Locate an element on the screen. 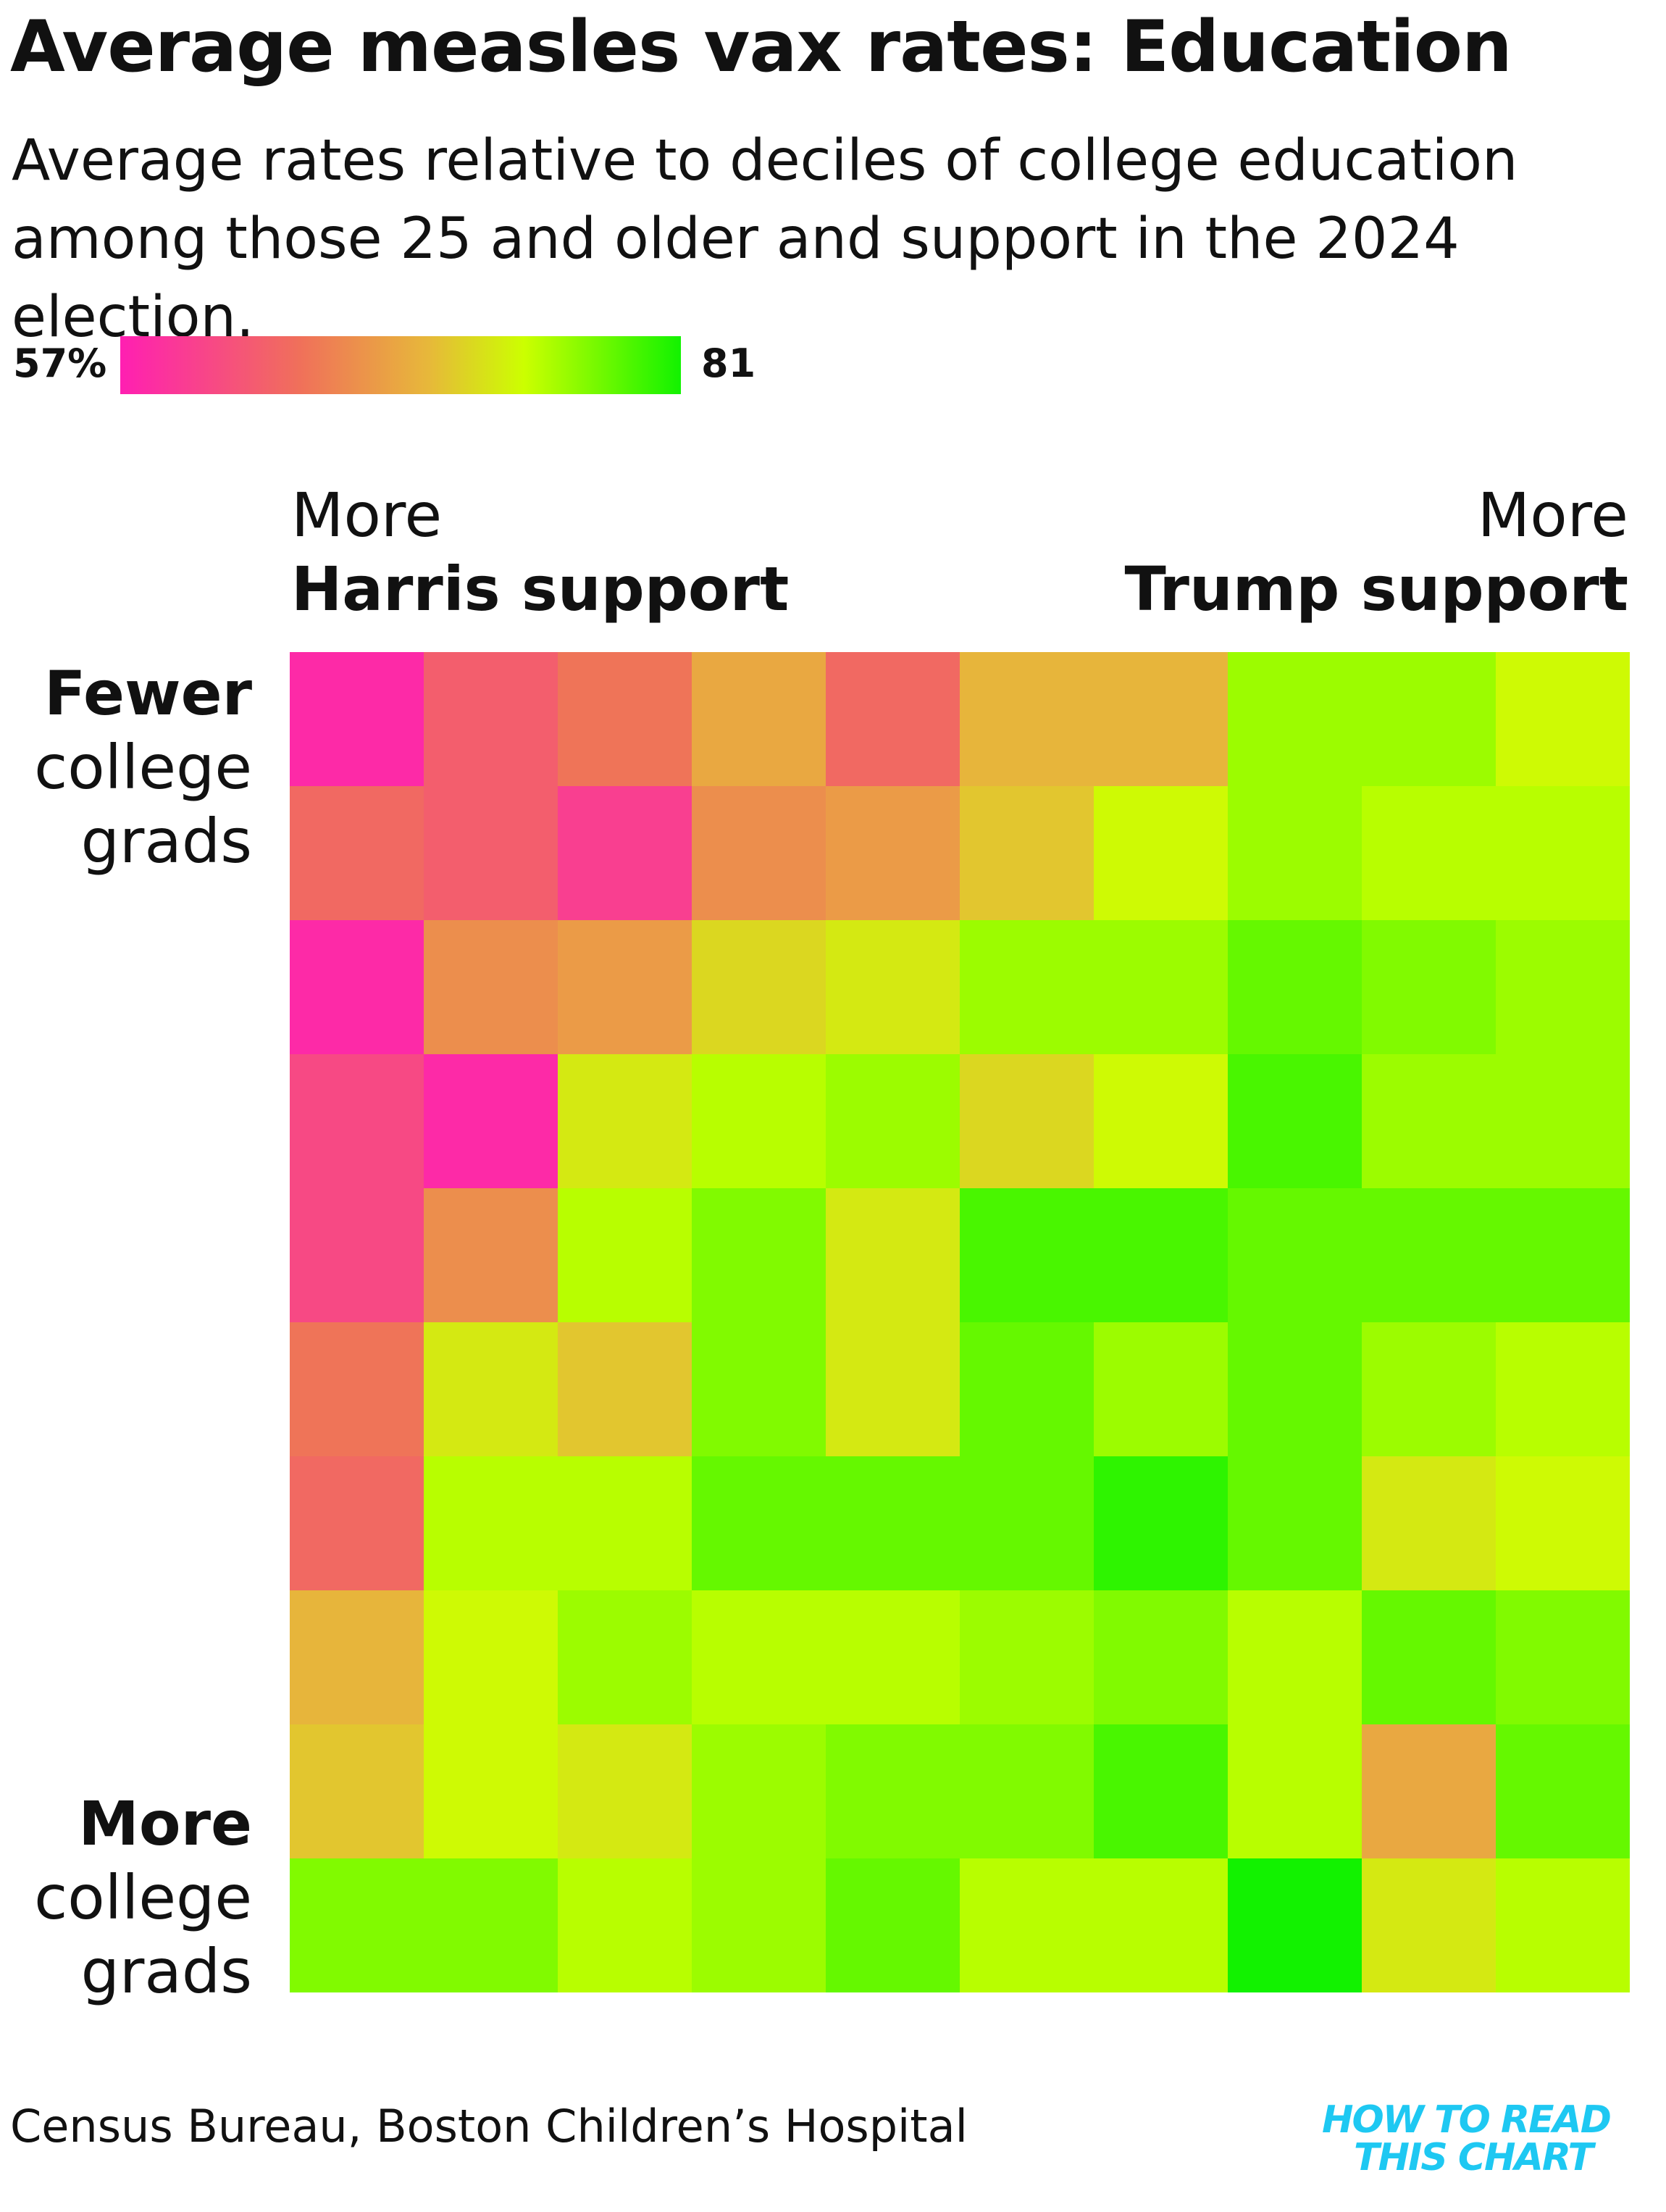 This screenshot has height=2212, width=1666. heatmap-cell-r8-c2 is located at coordinates (491, 1658).